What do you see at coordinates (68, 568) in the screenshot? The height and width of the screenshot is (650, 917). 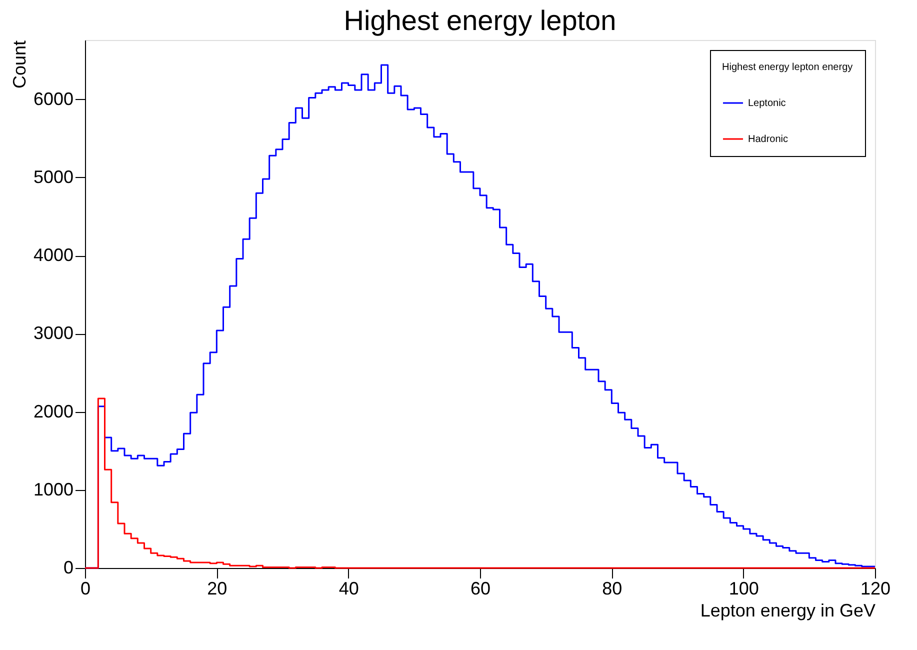 I see `y-tick-label: 0` at bounding box center [68, 568].